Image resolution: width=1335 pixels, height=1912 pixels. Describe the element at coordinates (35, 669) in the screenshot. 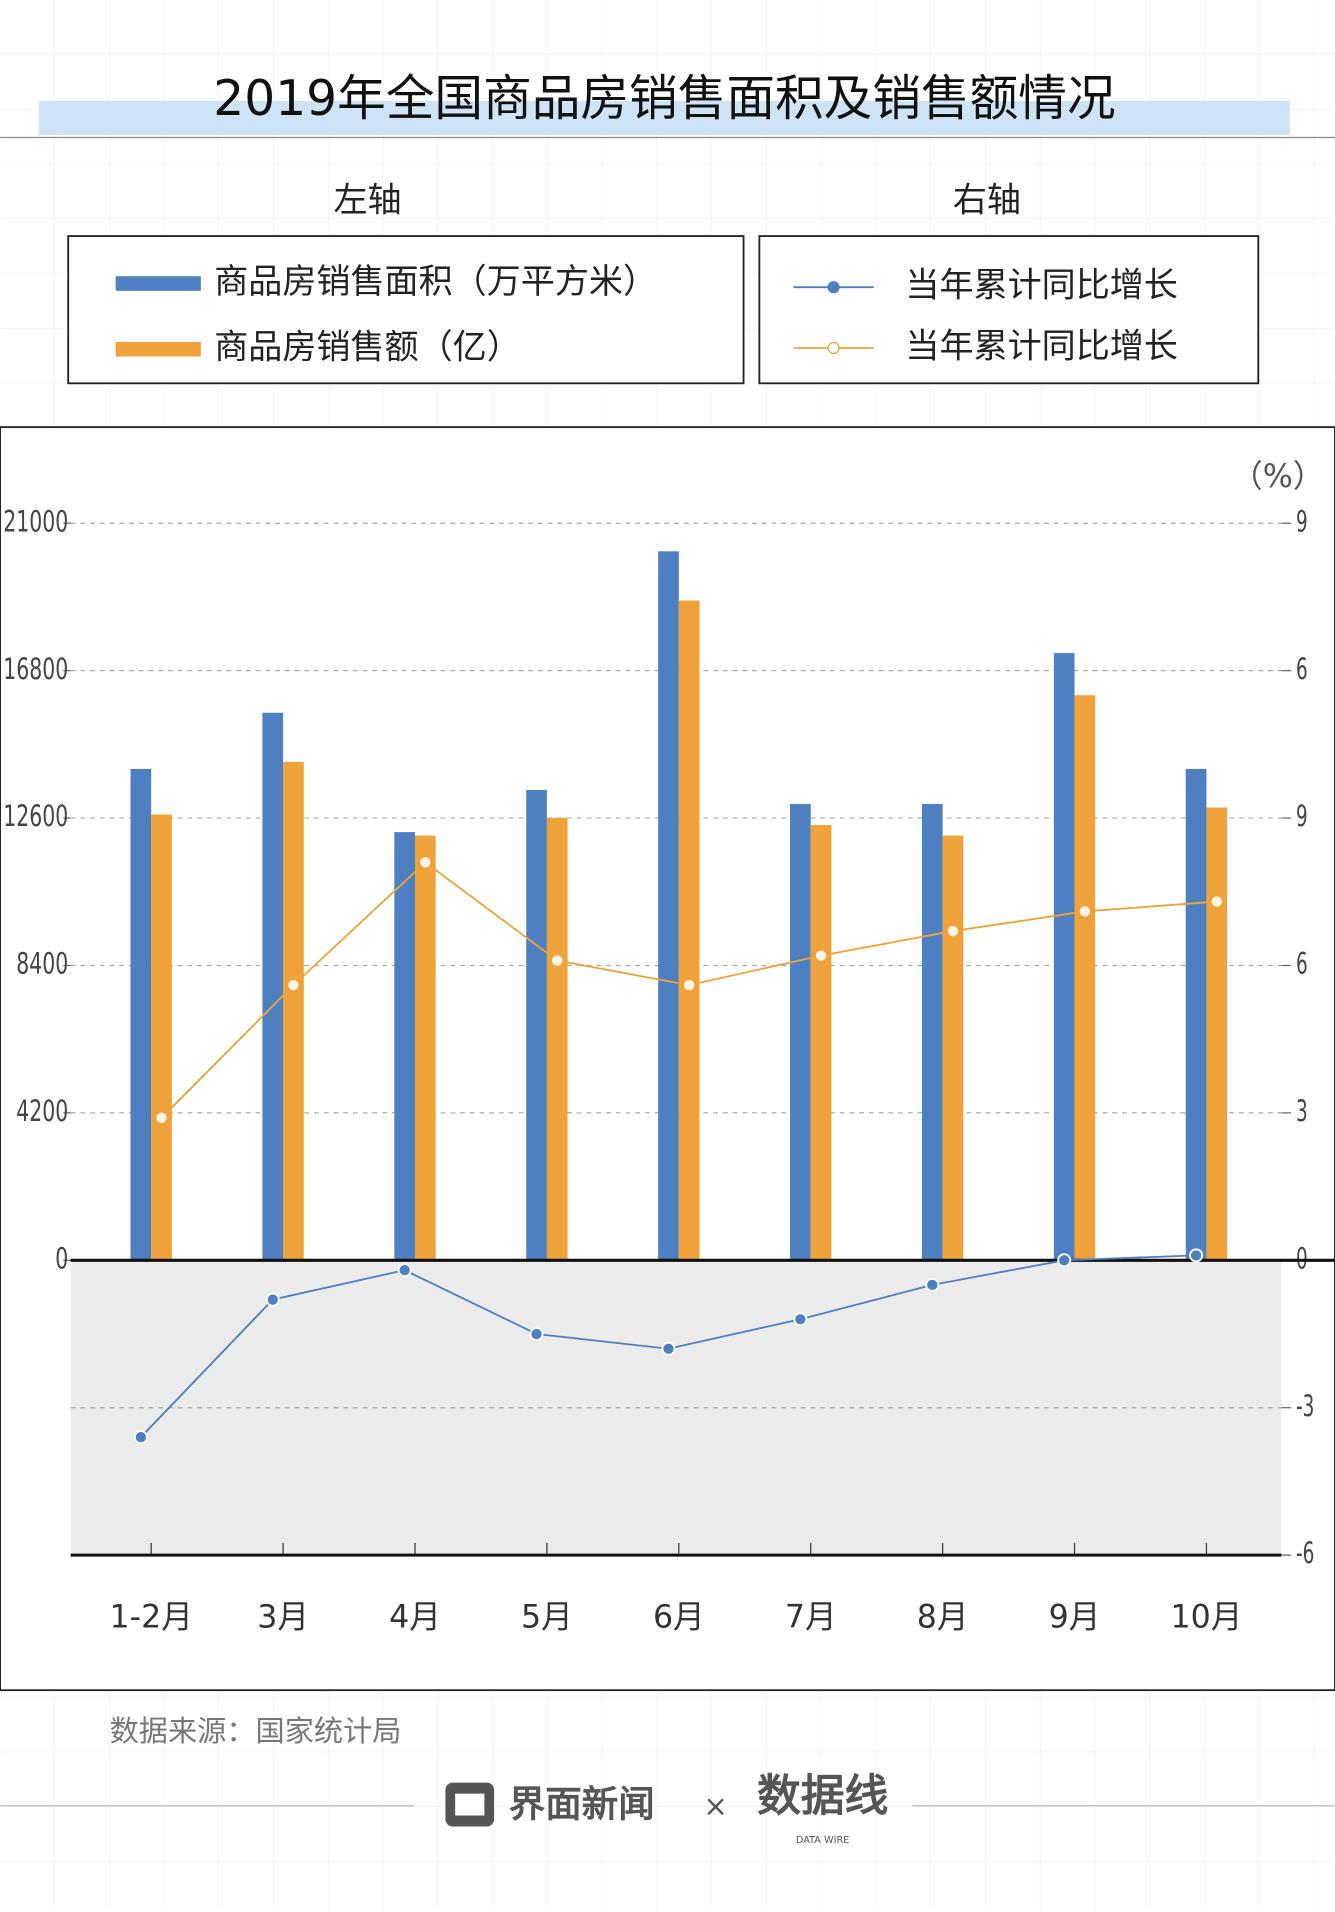

I see `y-tick-label: 16800` at that location.